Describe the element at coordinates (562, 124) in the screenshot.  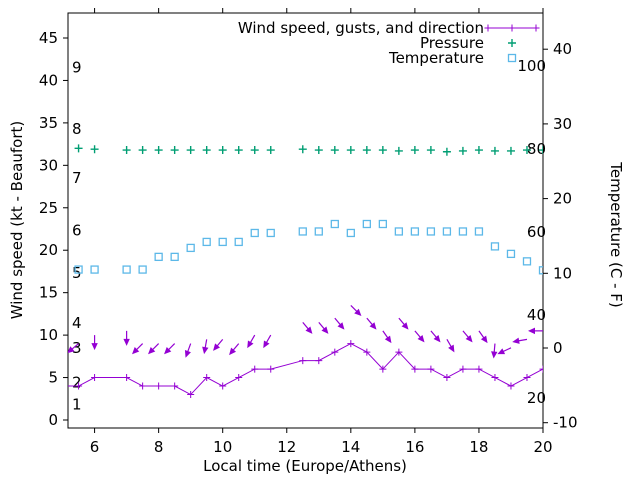
I see `y-right-tick-label: 30` at that location.